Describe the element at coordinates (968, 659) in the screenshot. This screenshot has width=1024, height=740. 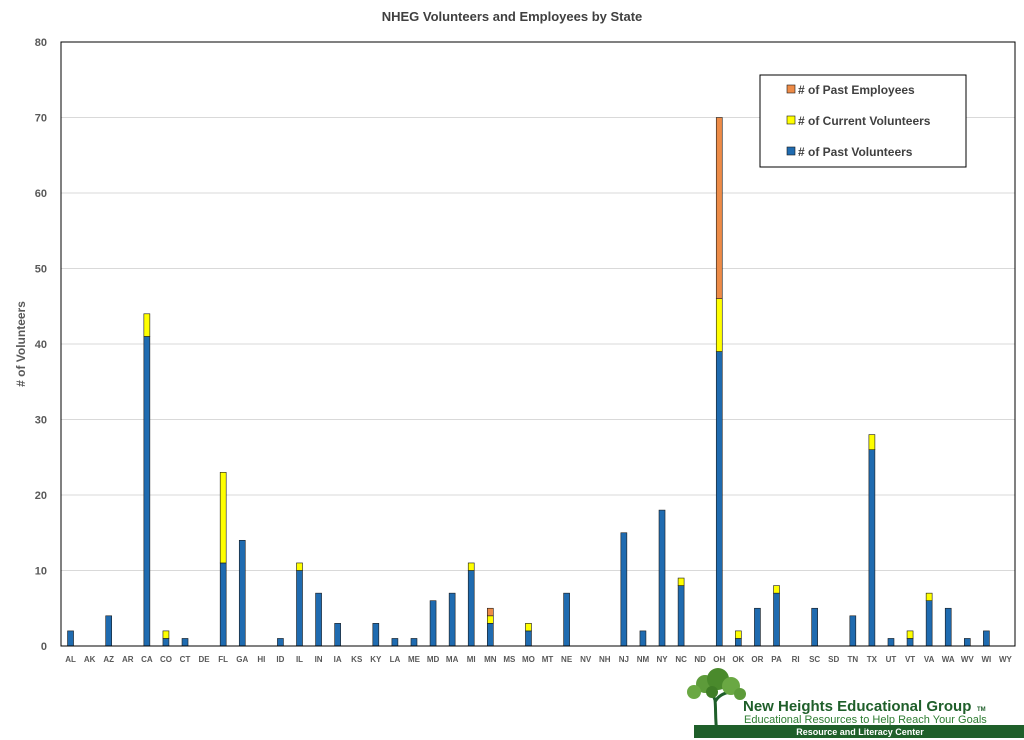
I see `x-tick-label: WV` at that location.